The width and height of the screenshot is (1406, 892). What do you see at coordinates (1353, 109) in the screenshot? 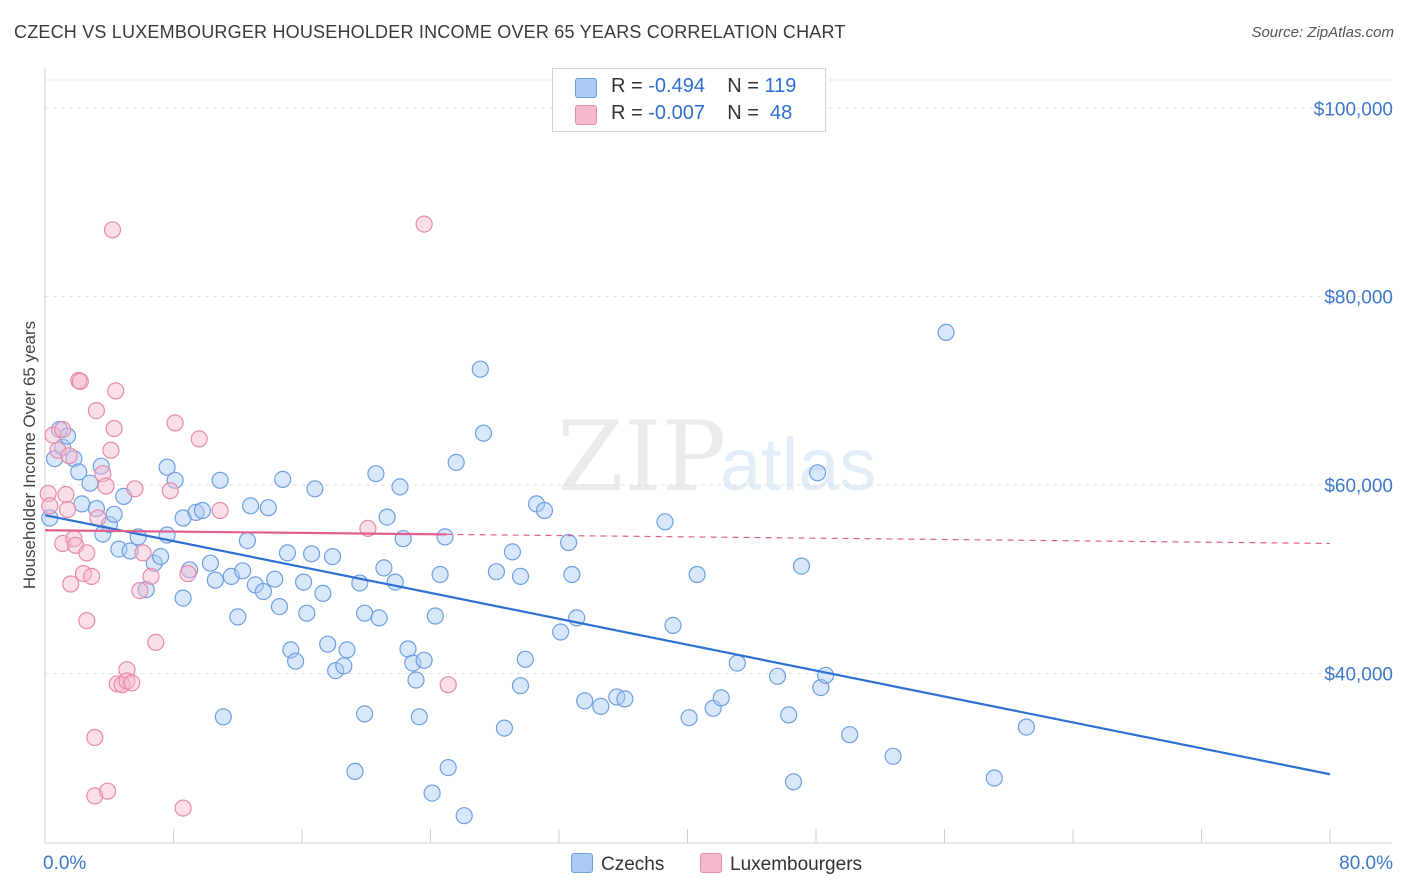
I see `y-tick-label: $100,000` at bounding box center [1353, 109].